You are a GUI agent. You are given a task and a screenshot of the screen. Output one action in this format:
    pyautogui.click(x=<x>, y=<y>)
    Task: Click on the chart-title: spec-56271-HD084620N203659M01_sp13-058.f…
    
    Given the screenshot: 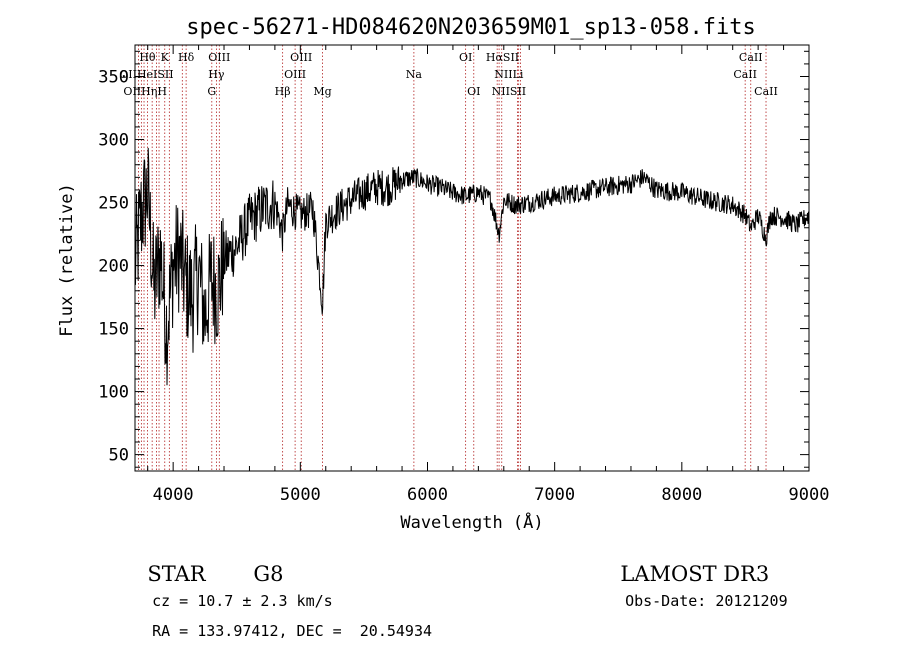 What is the action you would take?
    pyautogui.click(x=471, y=27)
    